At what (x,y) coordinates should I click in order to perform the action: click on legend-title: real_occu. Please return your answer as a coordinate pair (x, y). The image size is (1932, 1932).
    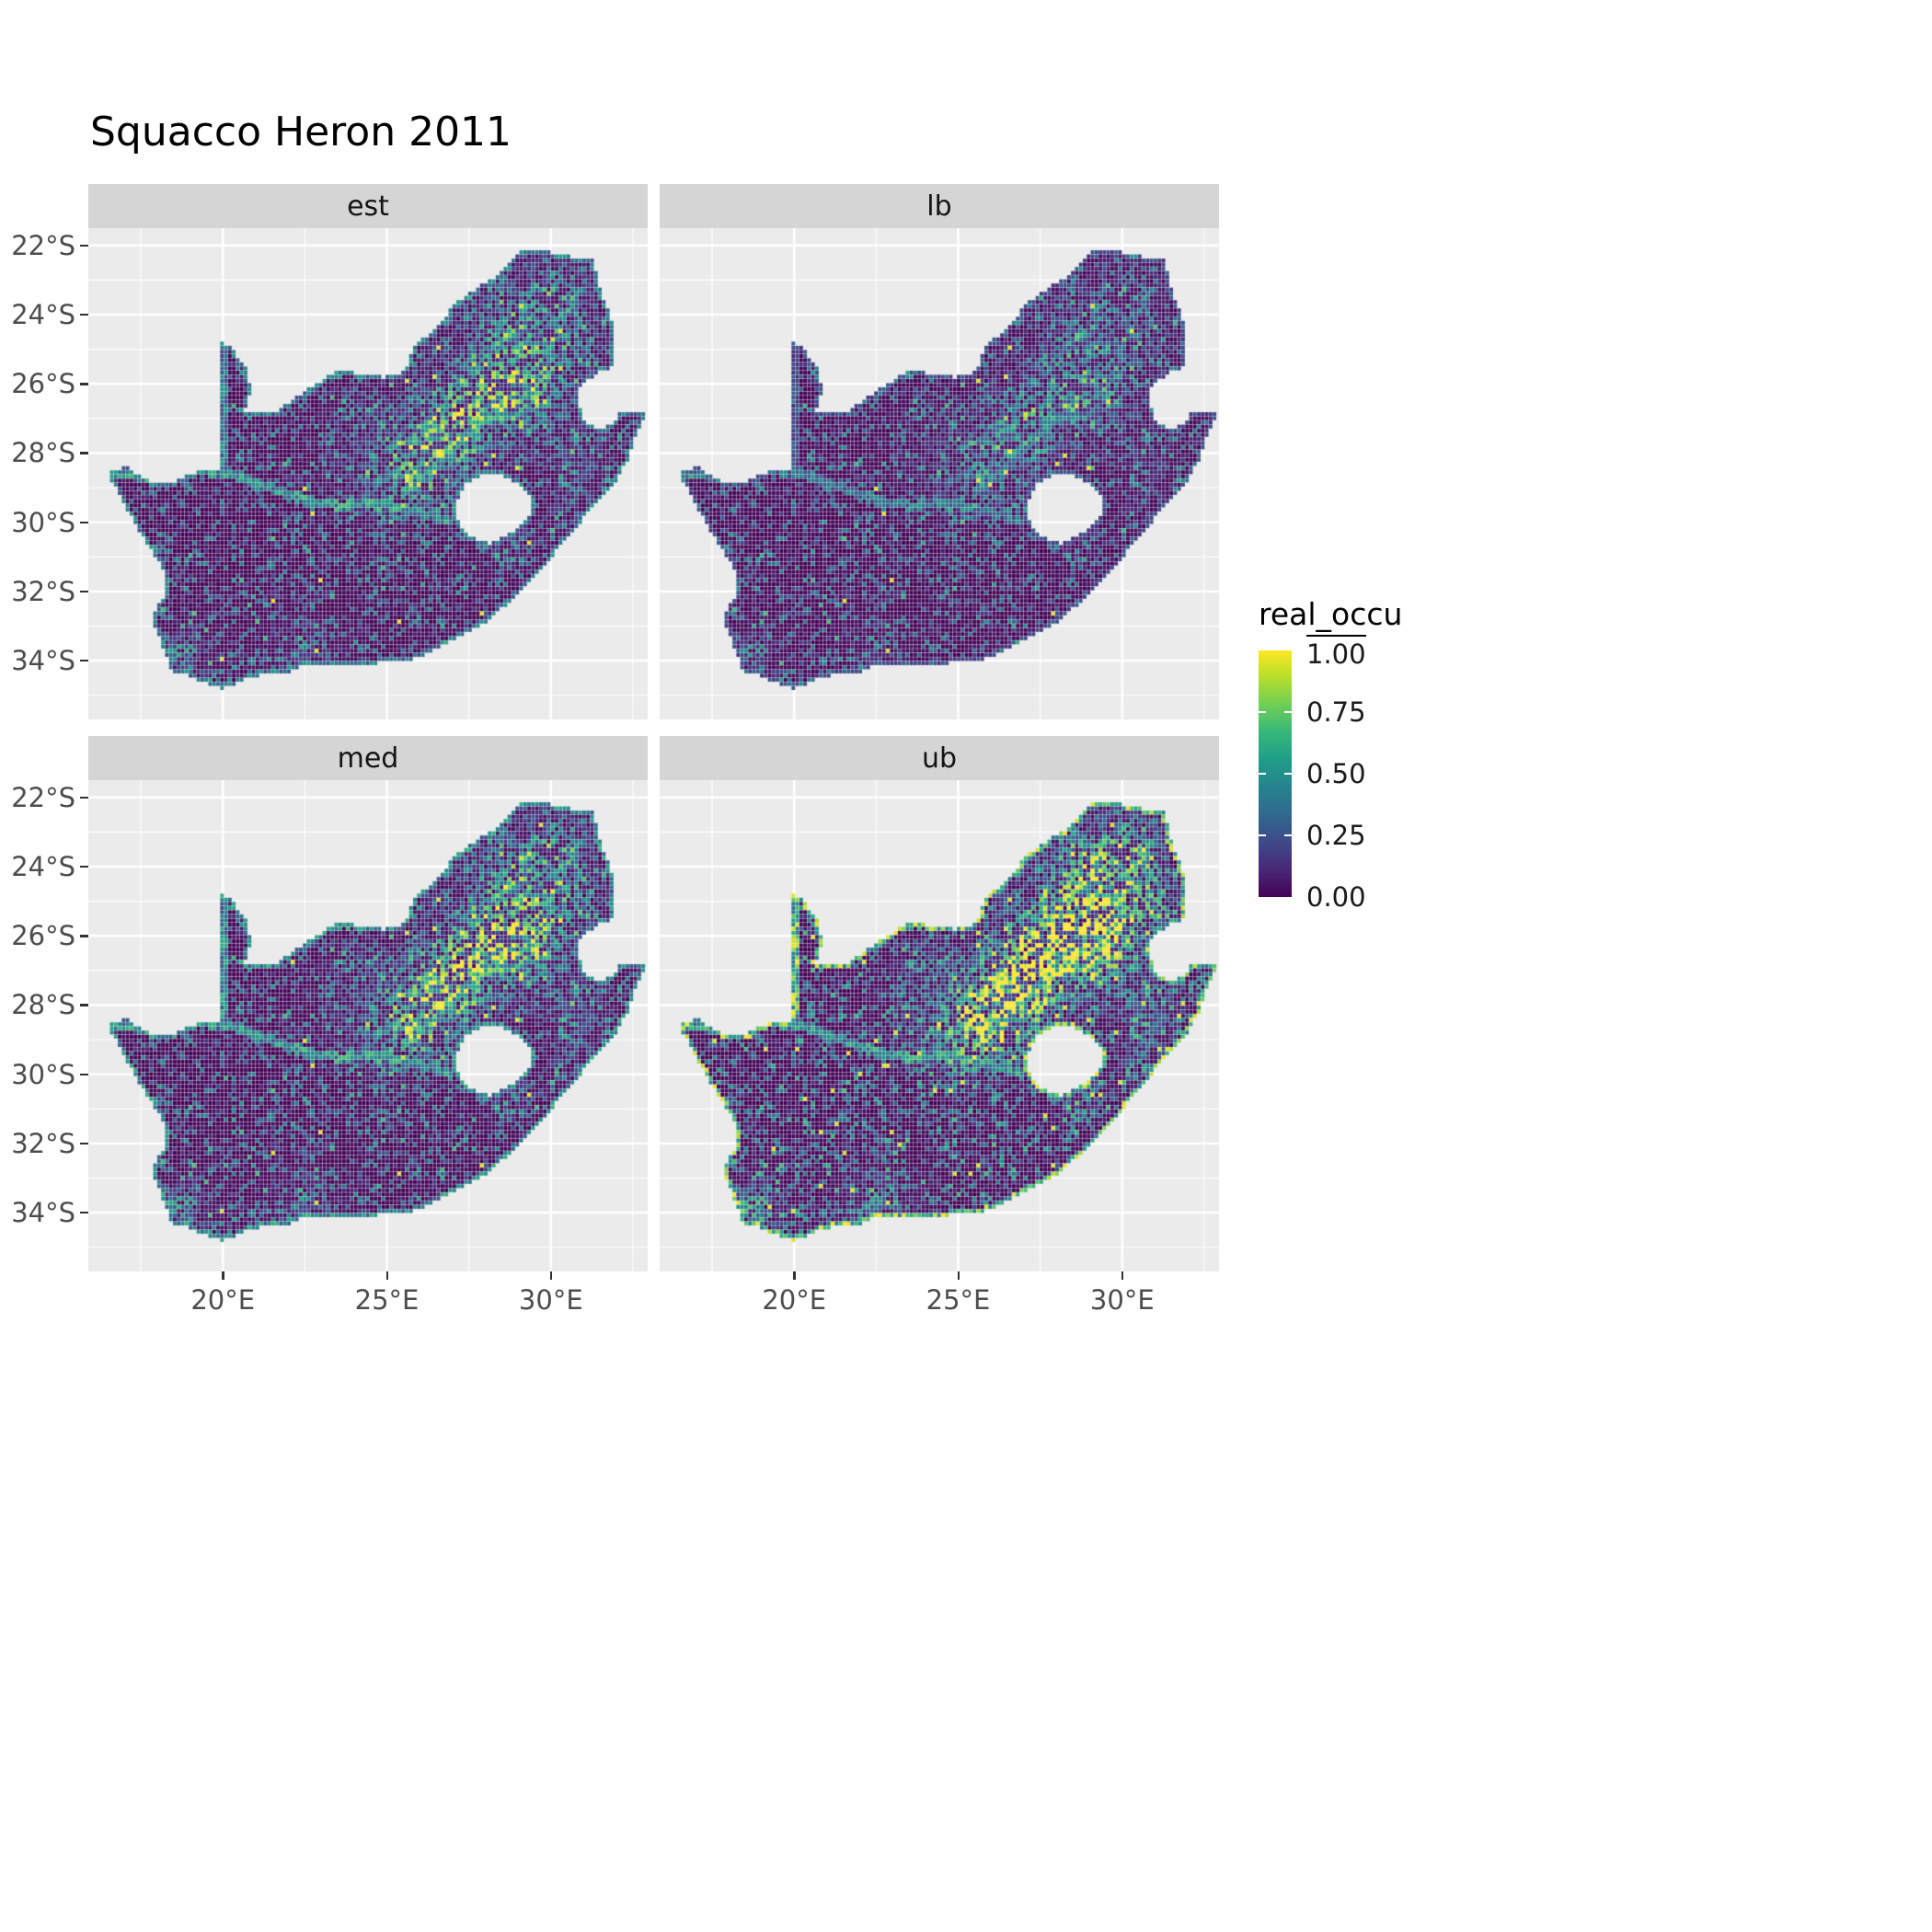
    Looking at the image, I should click on (1331, 614).